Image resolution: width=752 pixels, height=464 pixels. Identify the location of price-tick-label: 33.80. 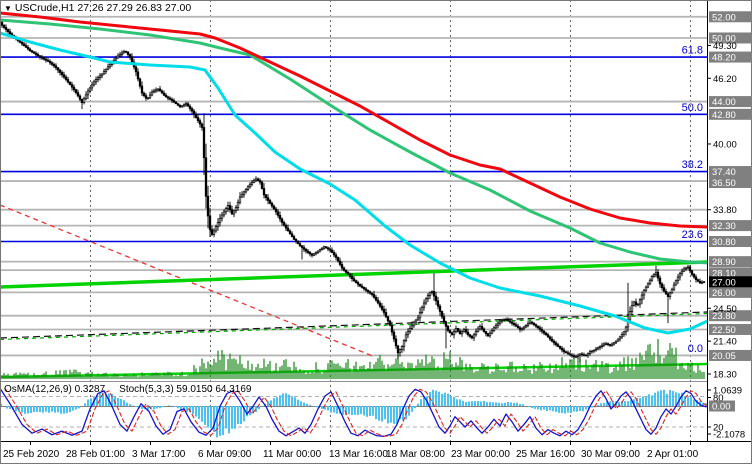
(725, 210).